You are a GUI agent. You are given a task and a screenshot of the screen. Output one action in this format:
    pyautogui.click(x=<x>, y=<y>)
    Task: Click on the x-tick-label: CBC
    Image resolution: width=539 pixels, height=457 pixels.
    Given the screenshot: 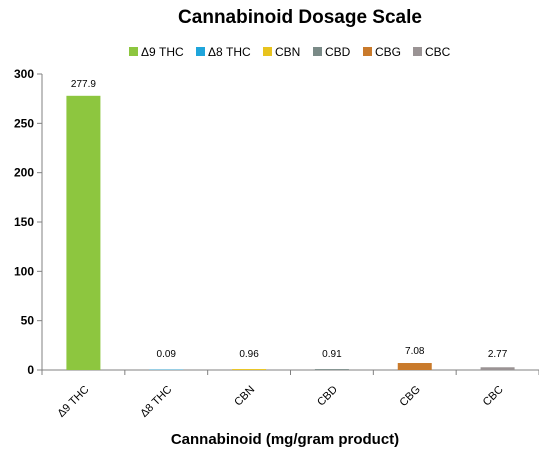 What is the action you would take?
    pyautogui.click(x=493, y=396)
    